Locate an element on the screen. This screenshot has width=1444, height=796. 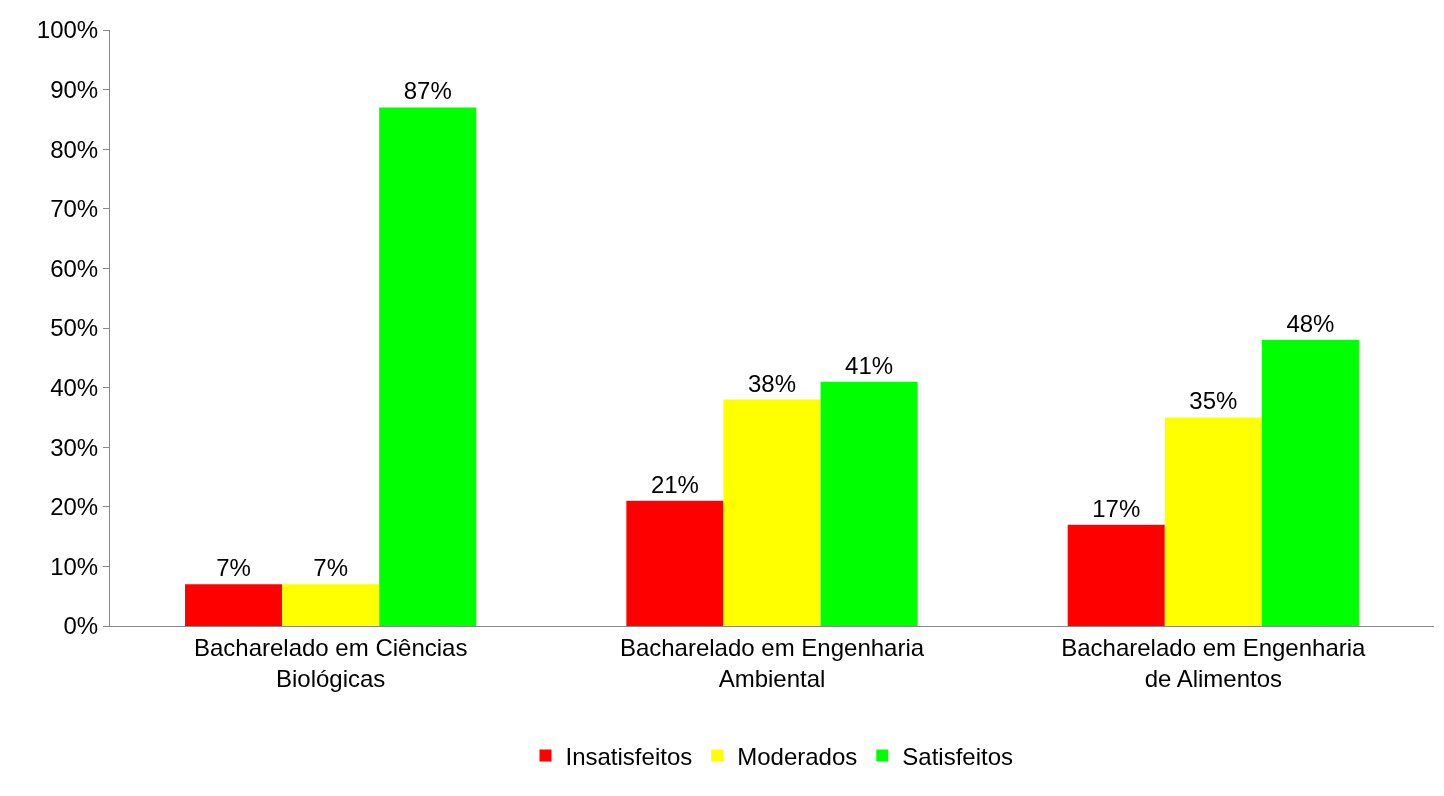
data-label: 48% is located at coordinates (1310, 323).